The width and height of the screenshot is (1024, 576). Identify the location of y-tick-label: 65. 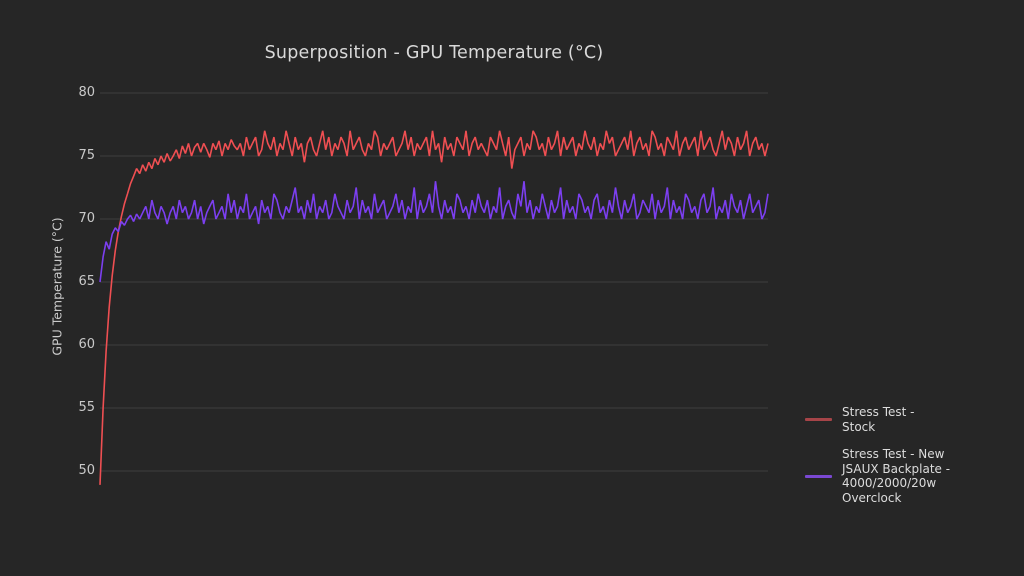
(86, 281).